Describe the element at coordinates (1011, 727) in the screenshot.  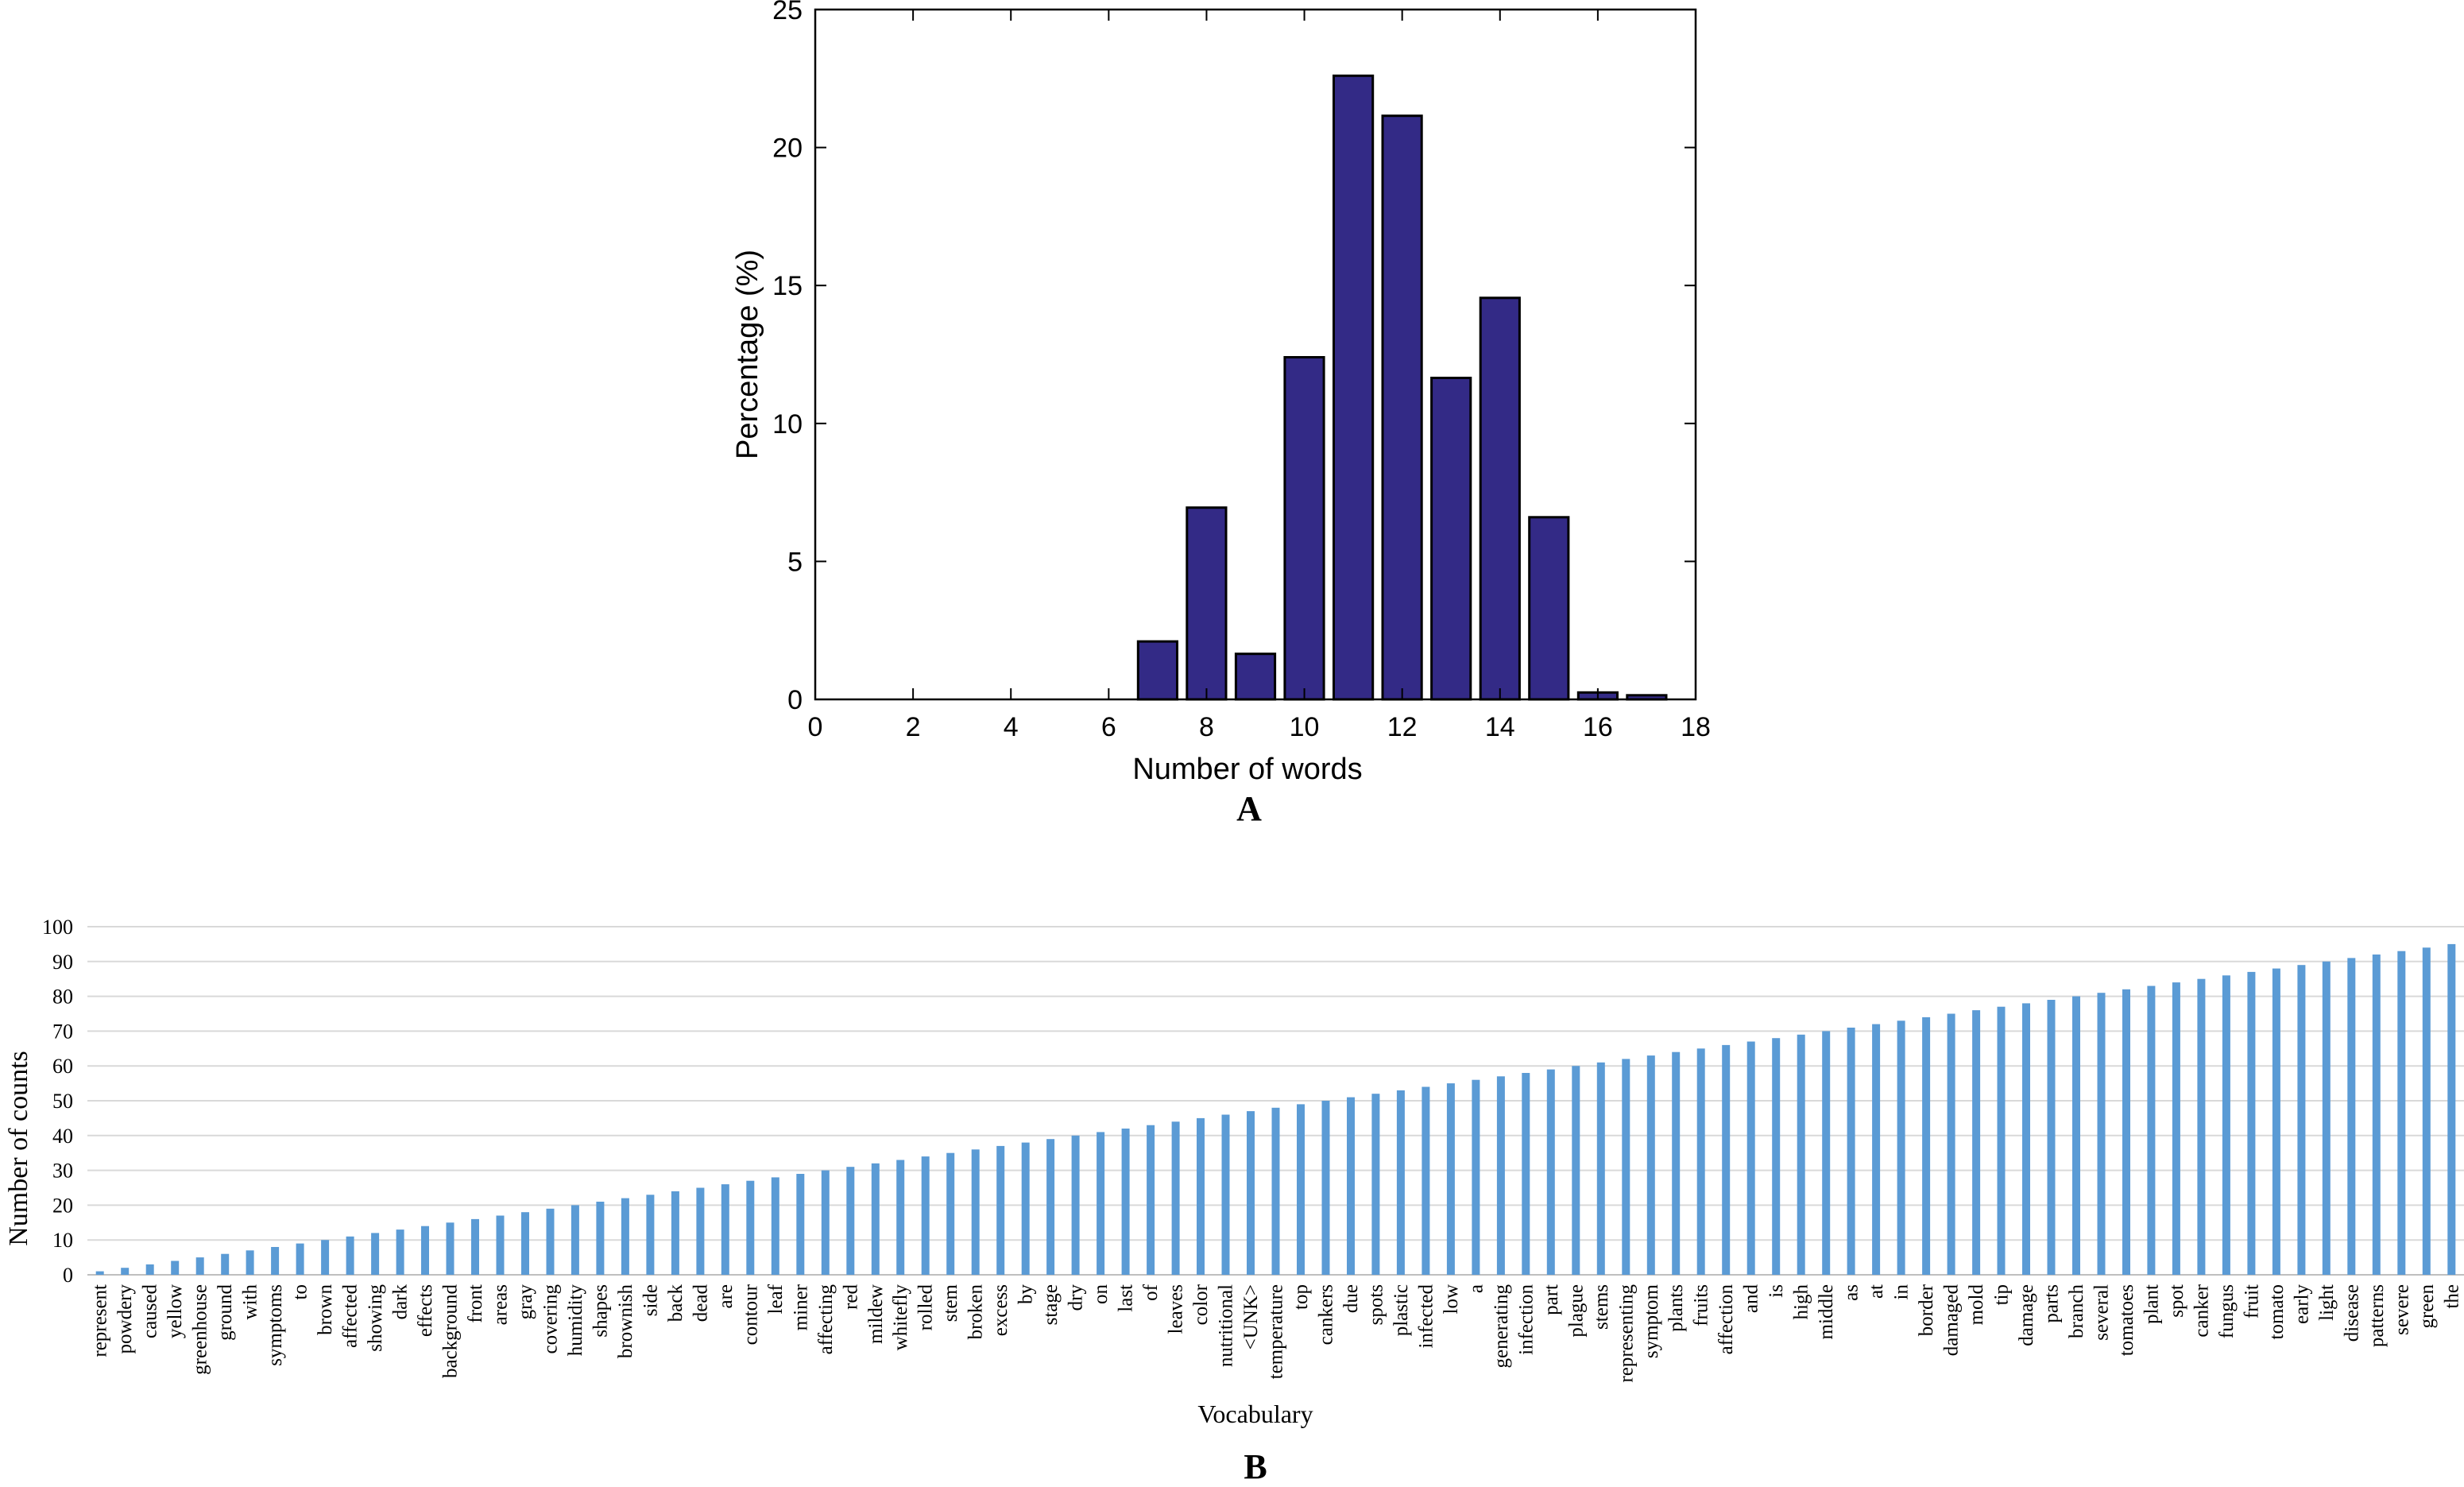
I see `chart-a-xtick-label: 4` at that location.